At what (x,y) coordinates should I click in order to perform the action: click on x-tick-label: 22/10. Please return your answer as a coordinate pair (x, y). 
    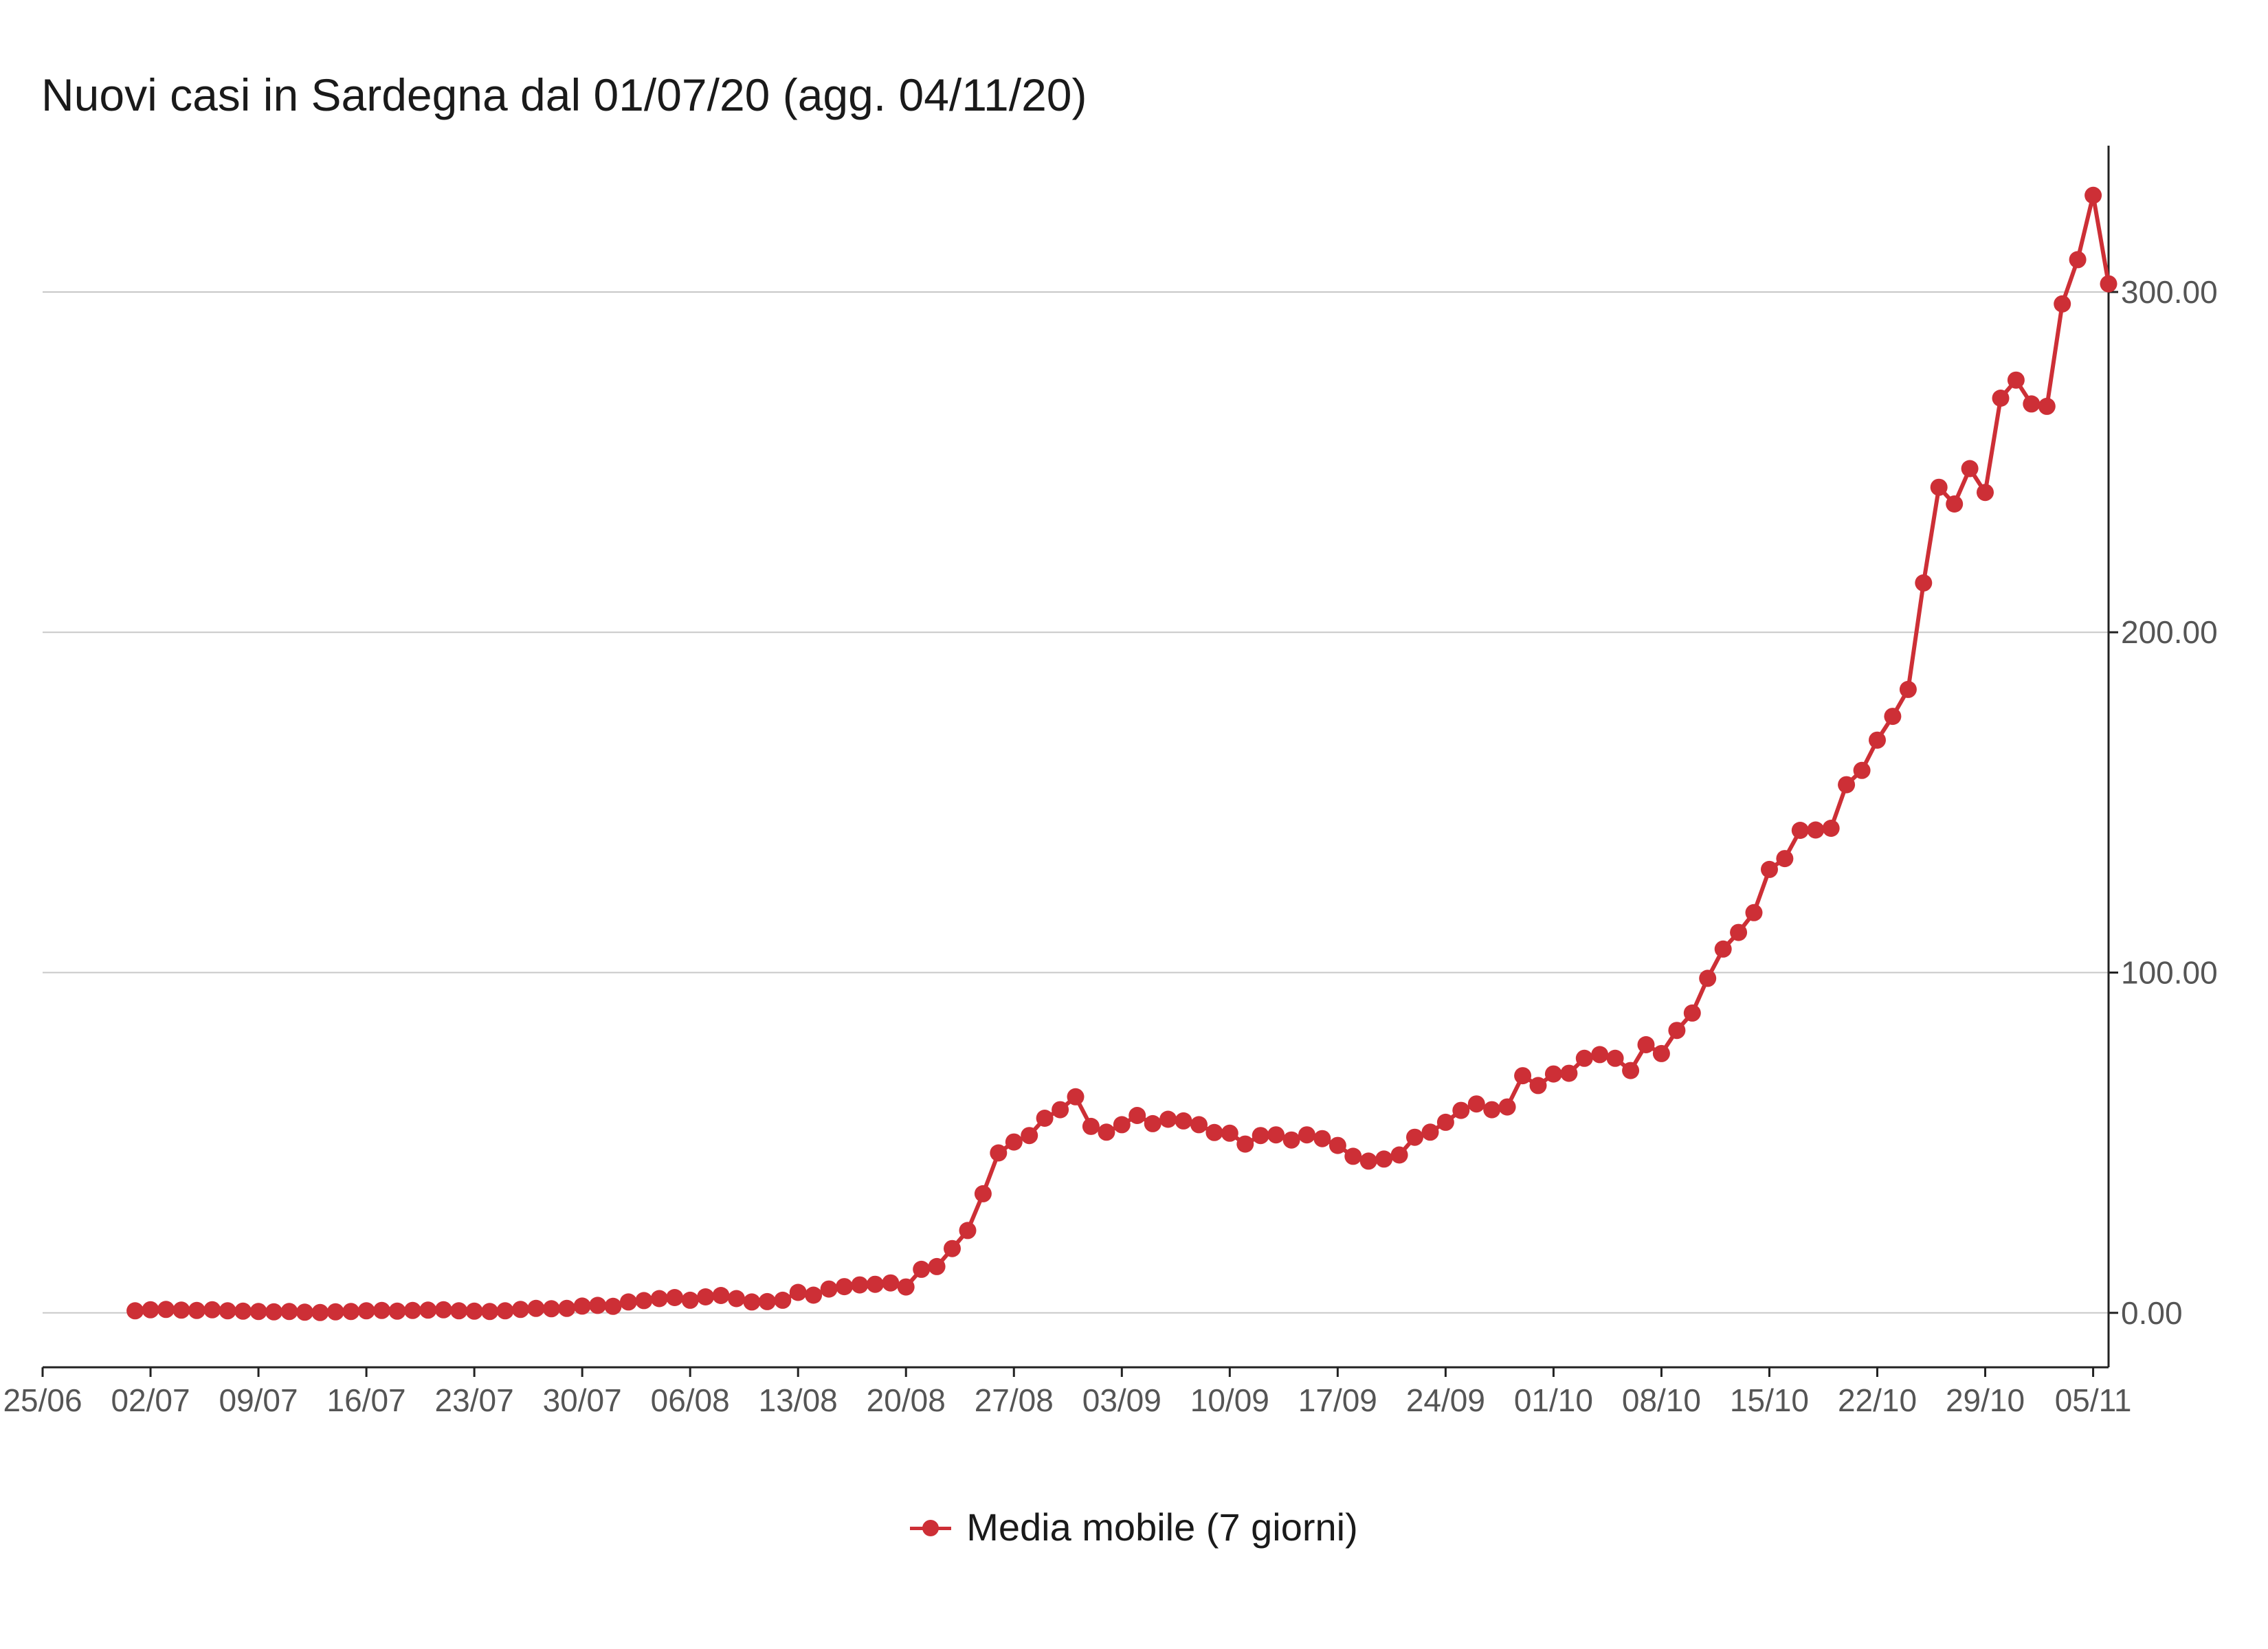
    Looking at the image, I should click on (1877, 1400).